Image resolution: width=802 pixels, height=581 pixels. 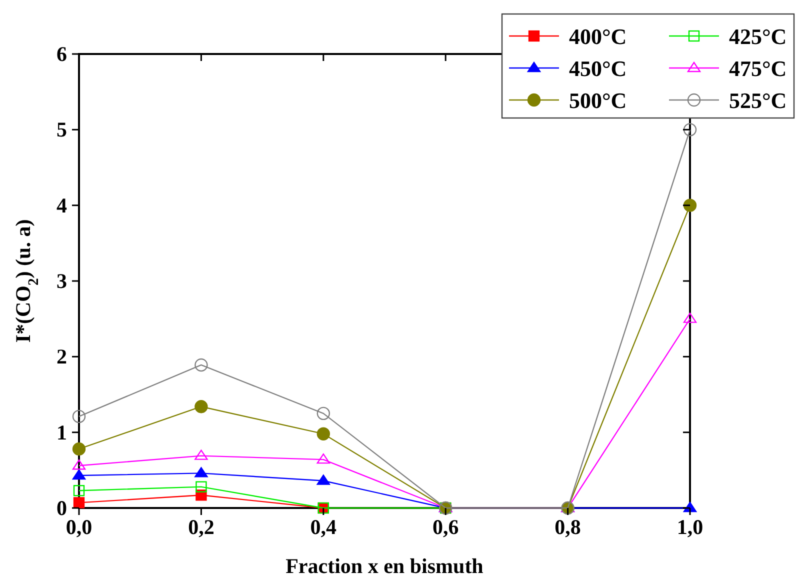 What do you see at coordinates (201, 527) in the screenshot?
I see `x-tick-label: 0,2` at bounding box center [201, 527].